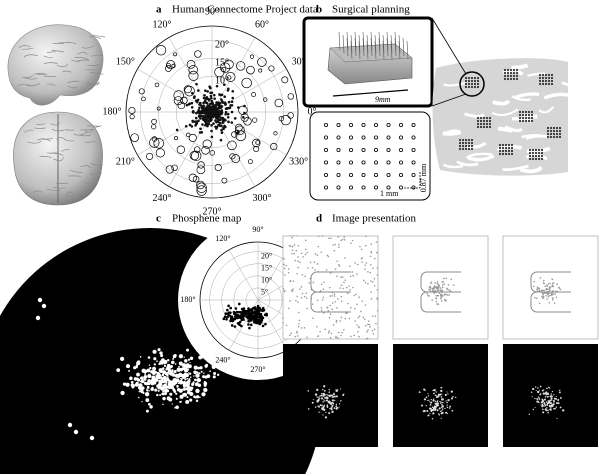 Image resolution: width=600 pixels, height=474 pixels. What do you see at coordinates (207, 219) in the screenshot?
I see `panel-title: Phosphene map` at bounding box center [207, 219].